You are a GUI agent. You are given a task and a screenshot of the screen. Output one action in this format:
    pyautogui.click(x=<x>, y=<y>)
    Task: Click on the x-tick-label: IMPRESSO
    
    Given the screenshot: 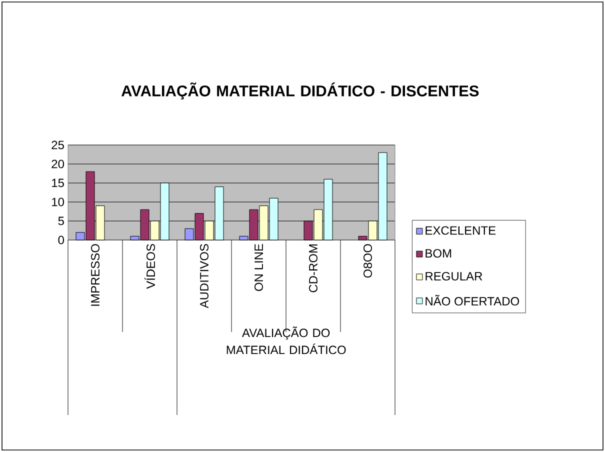 What is the action you would take?
    pyautogui.click(x=95, y=275)
    